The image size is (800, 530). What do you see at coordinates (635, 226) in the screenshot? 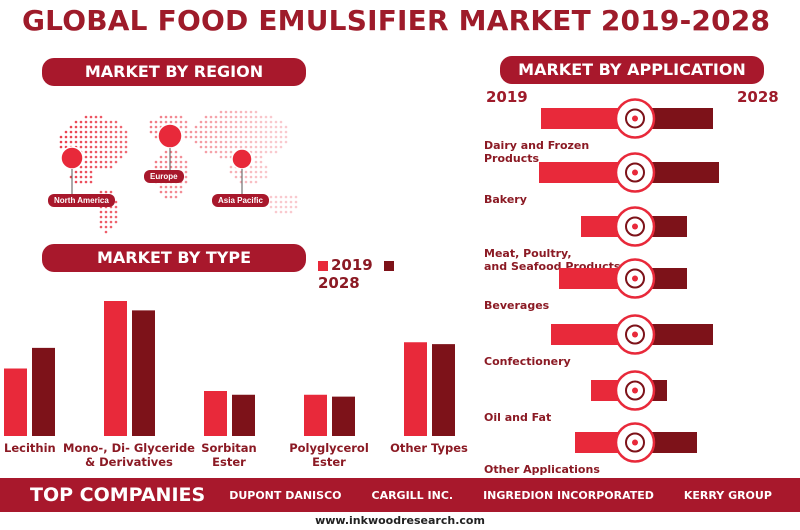
I see `meat-icon` at bounding box center [635, 226].